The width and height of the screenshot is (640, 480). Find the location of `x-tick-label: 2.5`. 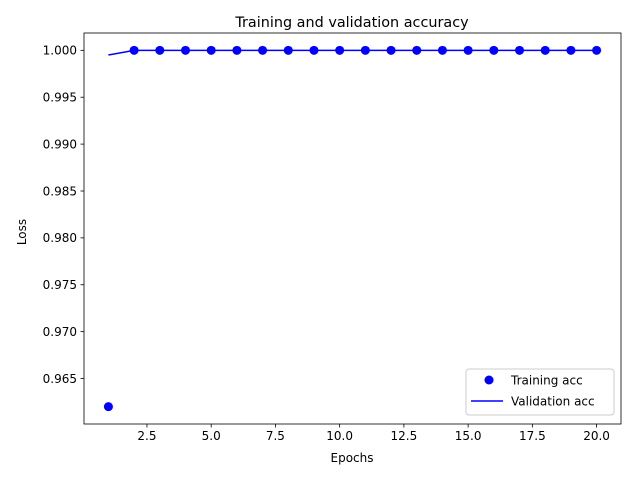

x-tick-label: 2.5 is located at coordinates (146, 436).